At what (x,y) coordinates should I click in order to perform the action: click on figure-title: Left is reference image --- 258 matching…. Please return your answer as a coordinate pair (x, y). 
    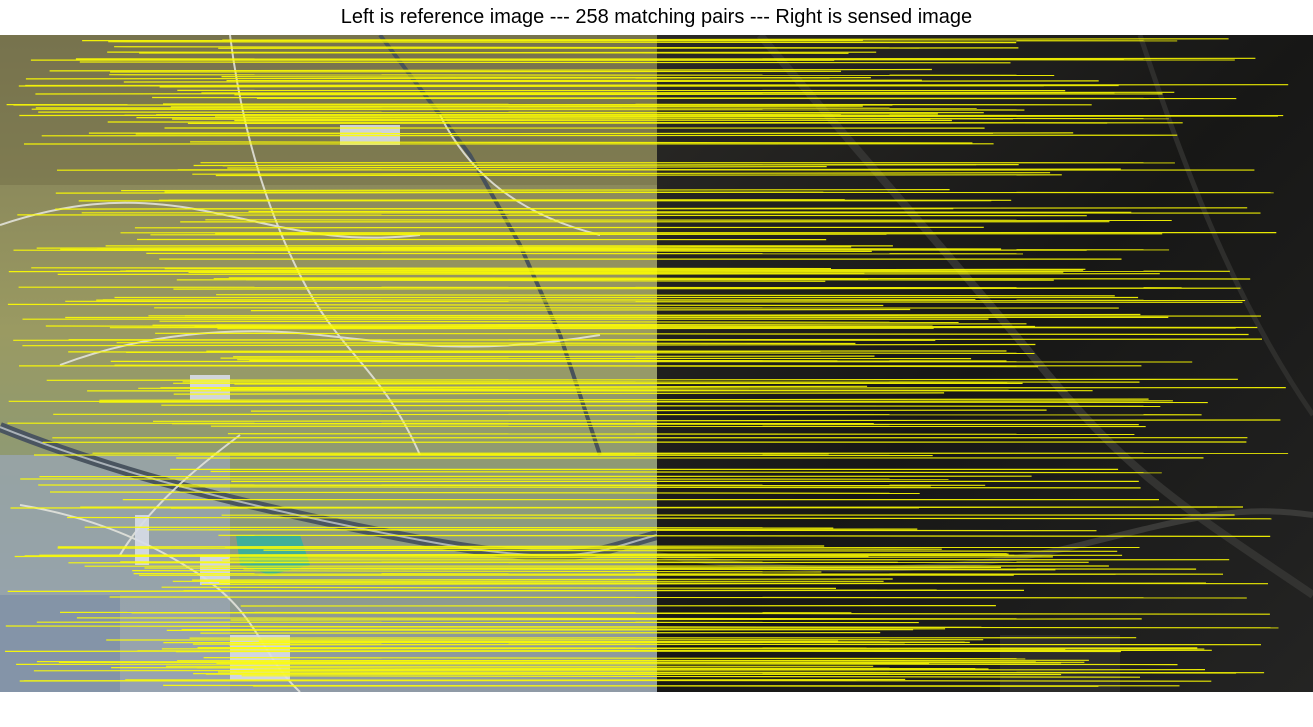
    Looking at the image, I should click on (656, 17).